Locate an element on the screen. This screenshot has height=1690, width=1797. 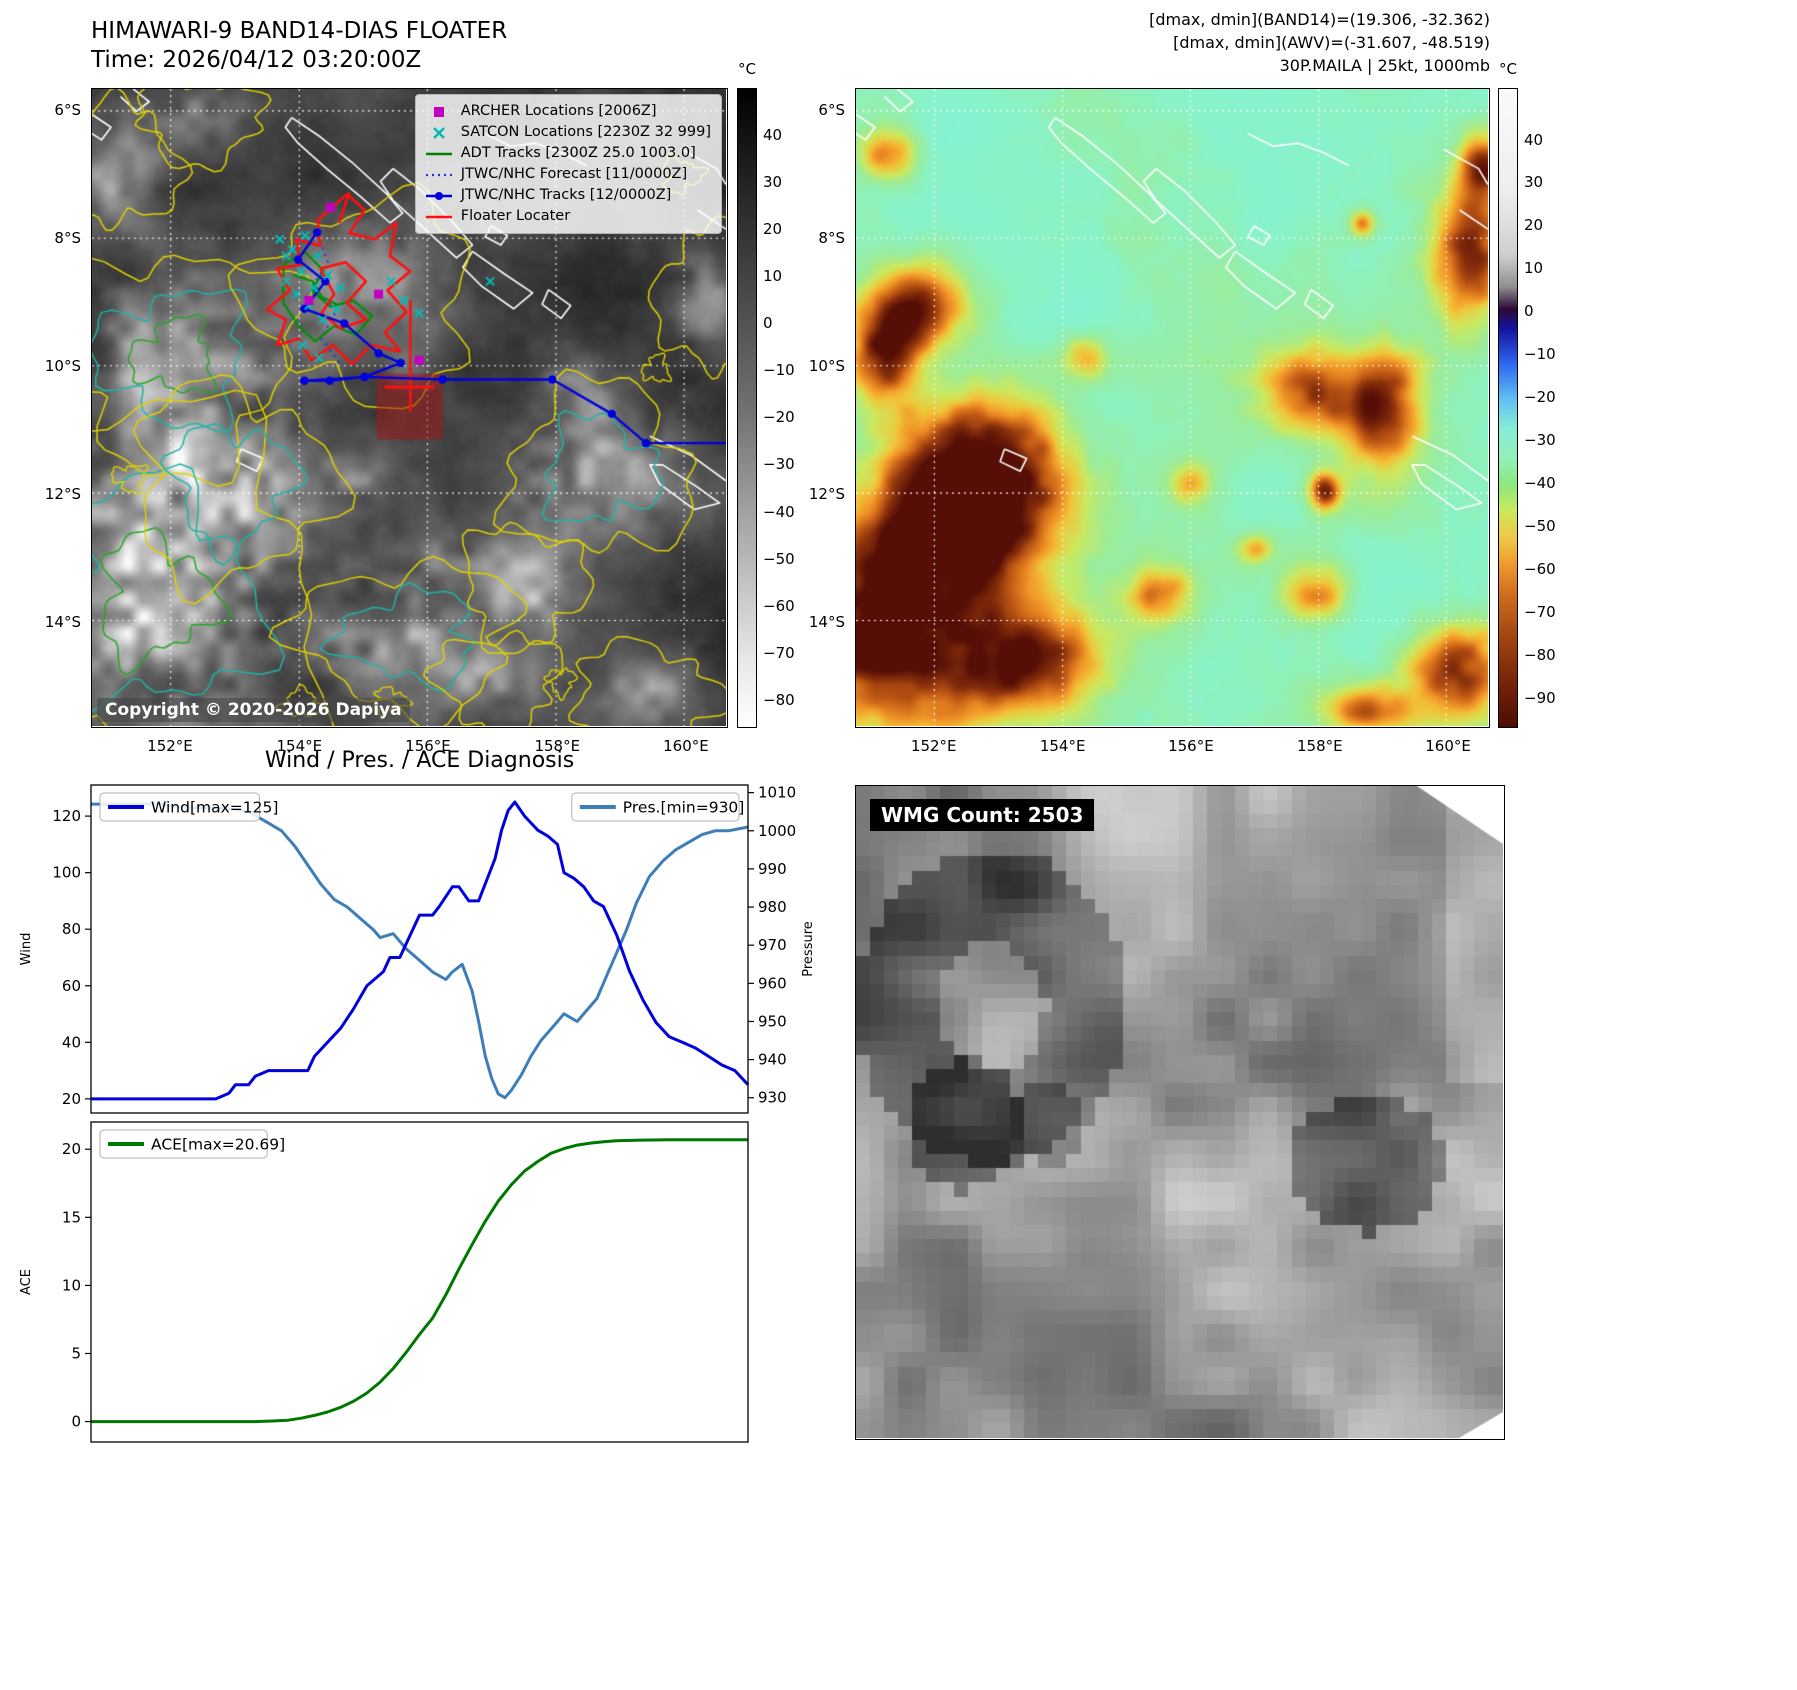
chart-legend: Pres.[min=930] is located at coordinates (658, 807).